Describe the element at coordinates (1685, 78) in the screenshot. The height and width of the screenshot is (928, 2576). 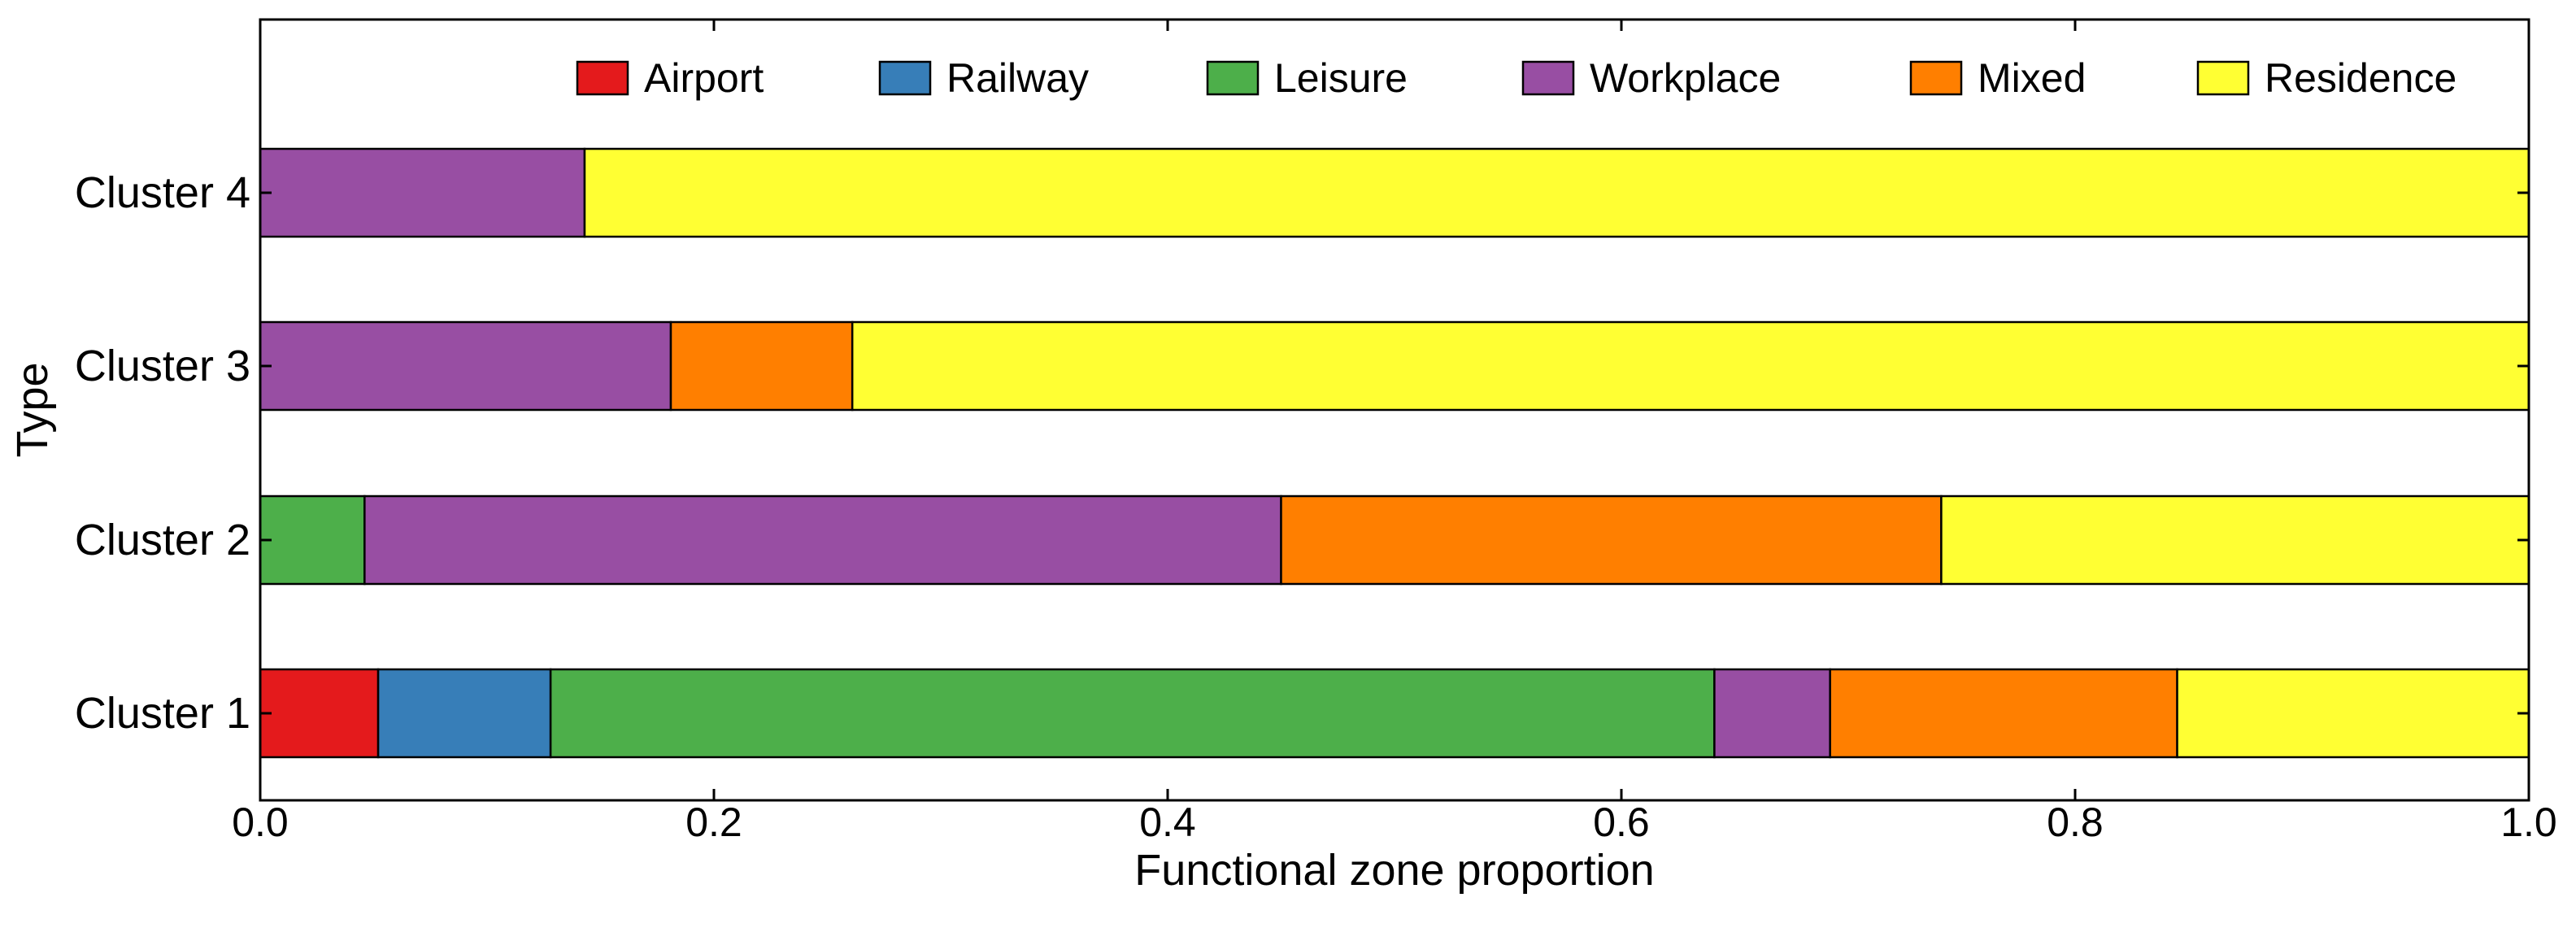
I see `legend-label: Workplace` at that location.